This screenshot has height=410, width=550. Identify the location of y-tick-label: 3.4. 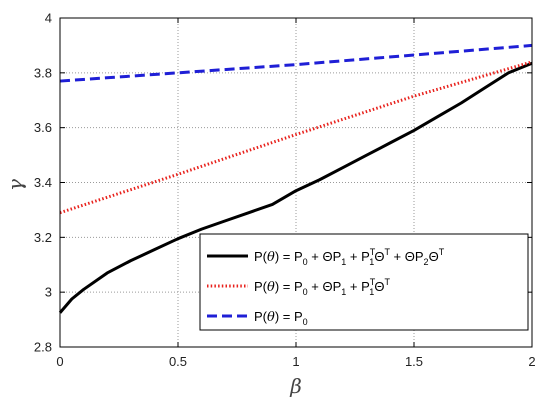
(43, 182).